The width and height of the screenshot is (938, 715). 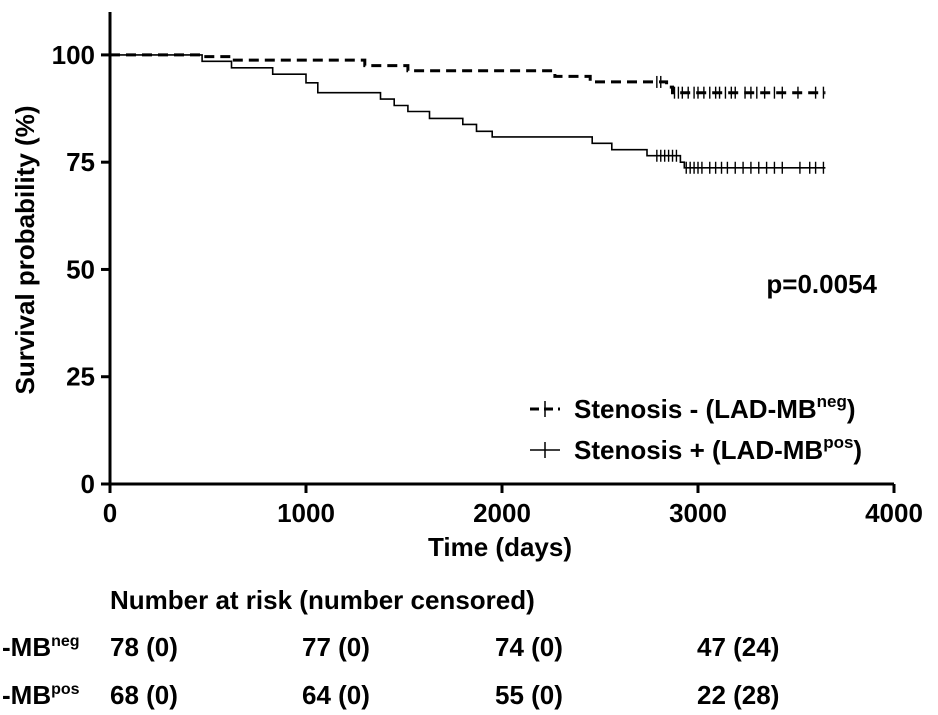 I want to click on y-tick-label: 75, so click(x=80, y=162).